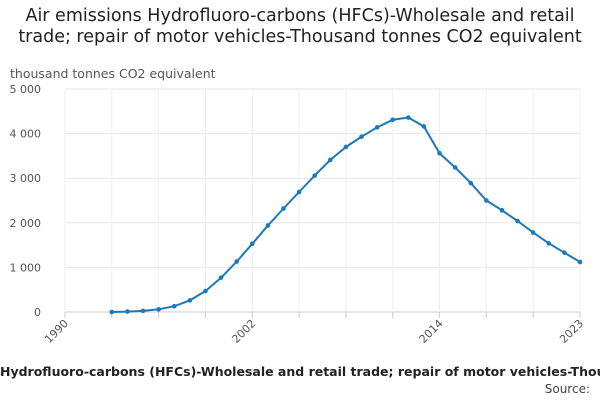 This screenshot has height=400, width=600. I want to click on x-tick-label: 2002, so click(243, 331).